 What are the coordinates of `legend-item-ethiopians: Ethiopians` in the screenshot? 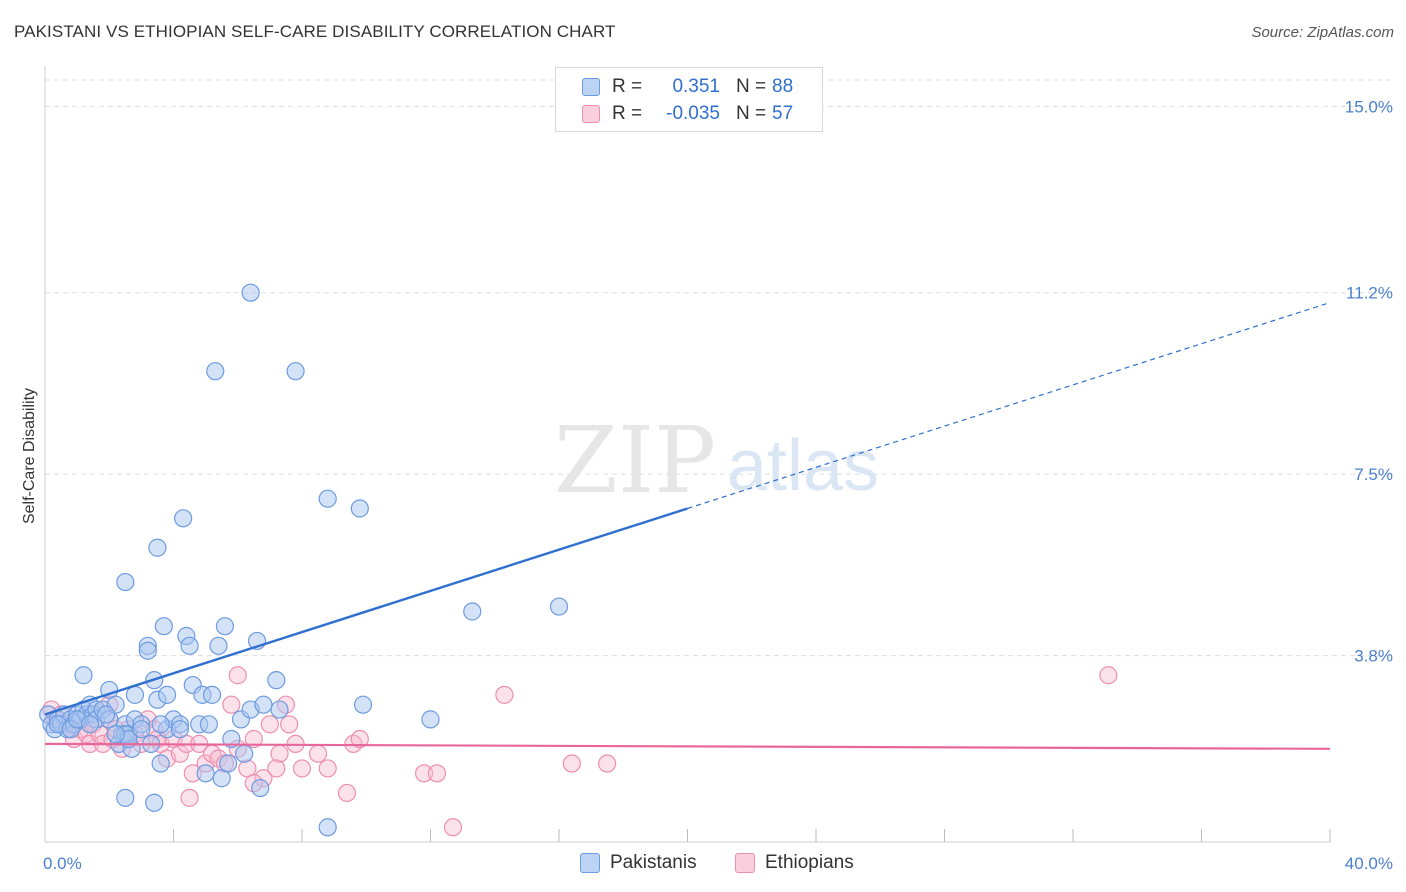 It's located at (794, 863).